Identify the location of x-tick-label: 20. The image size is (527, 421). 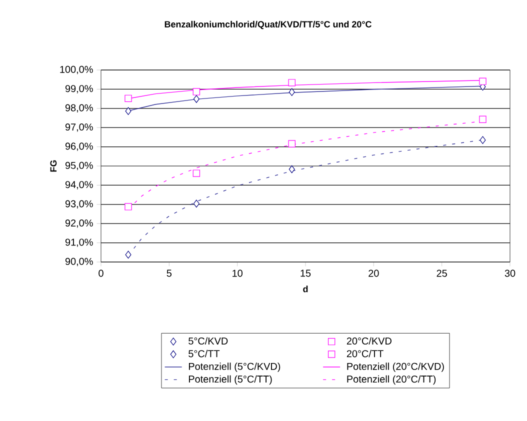
(373, 273).